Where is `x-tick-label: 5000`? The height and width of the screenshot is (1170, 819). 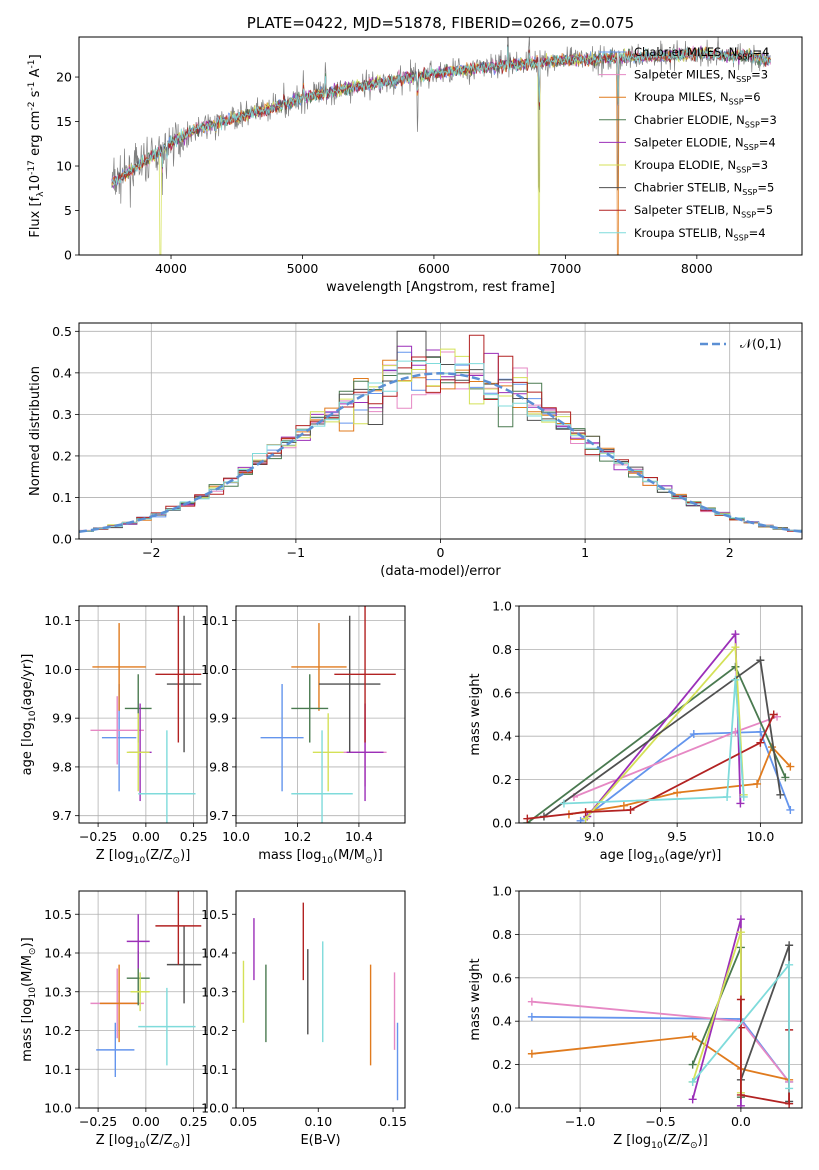 x-tick-label: 5000 is located at coordinates (303, 268).